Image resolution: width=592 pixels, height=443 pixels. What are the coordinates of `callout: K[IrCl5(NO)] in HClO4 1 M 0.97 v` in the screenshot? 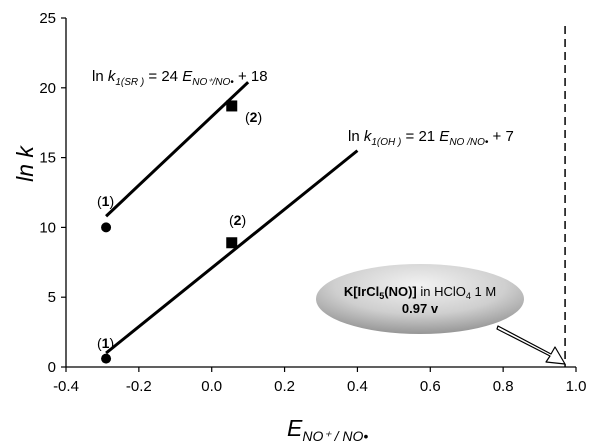 It's located at (441, 314).